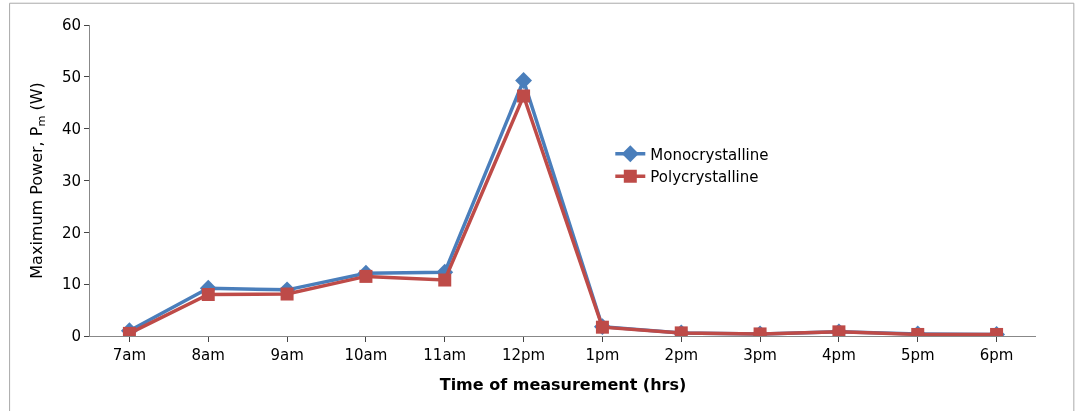 Image resolution: width=1081 pixels, height=411 pixels. Describe the element at coordinates (71, 128) in the screenshot. I see `y-tick-label: 40` at that location.